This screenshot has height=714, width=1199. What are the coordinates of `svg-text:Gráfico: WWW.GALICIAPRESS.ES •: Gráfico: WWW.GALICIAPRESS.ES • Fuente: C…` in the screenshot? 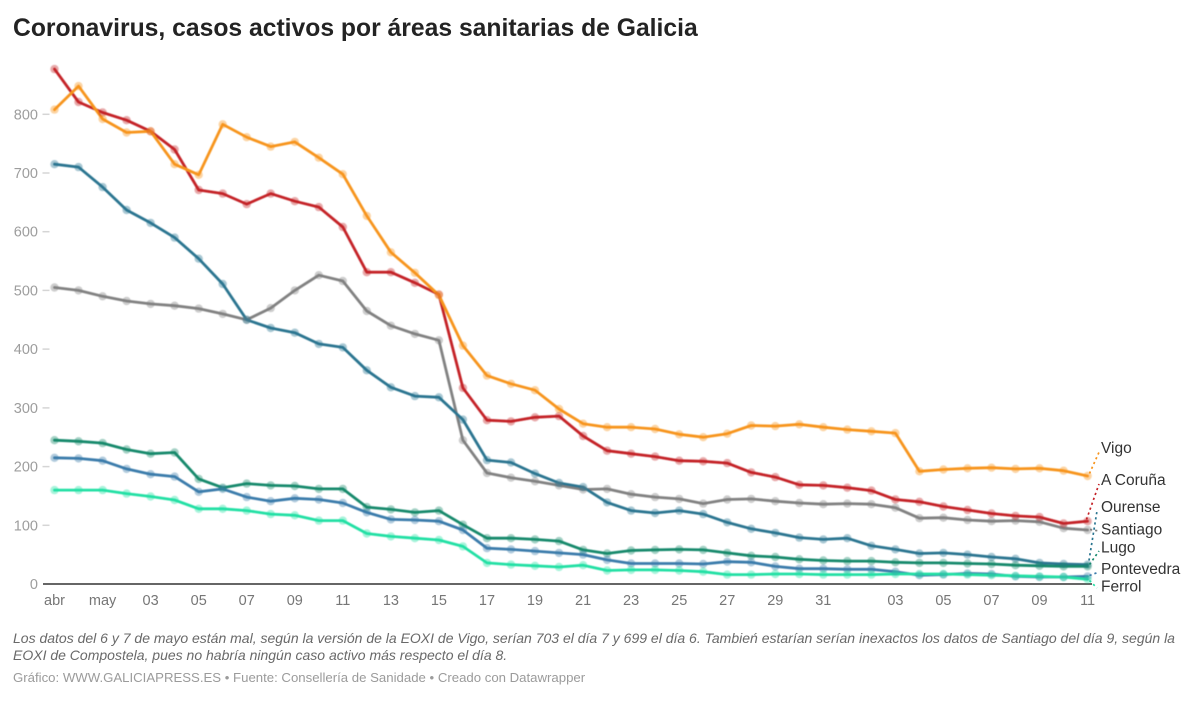 It's located at (299, 677).